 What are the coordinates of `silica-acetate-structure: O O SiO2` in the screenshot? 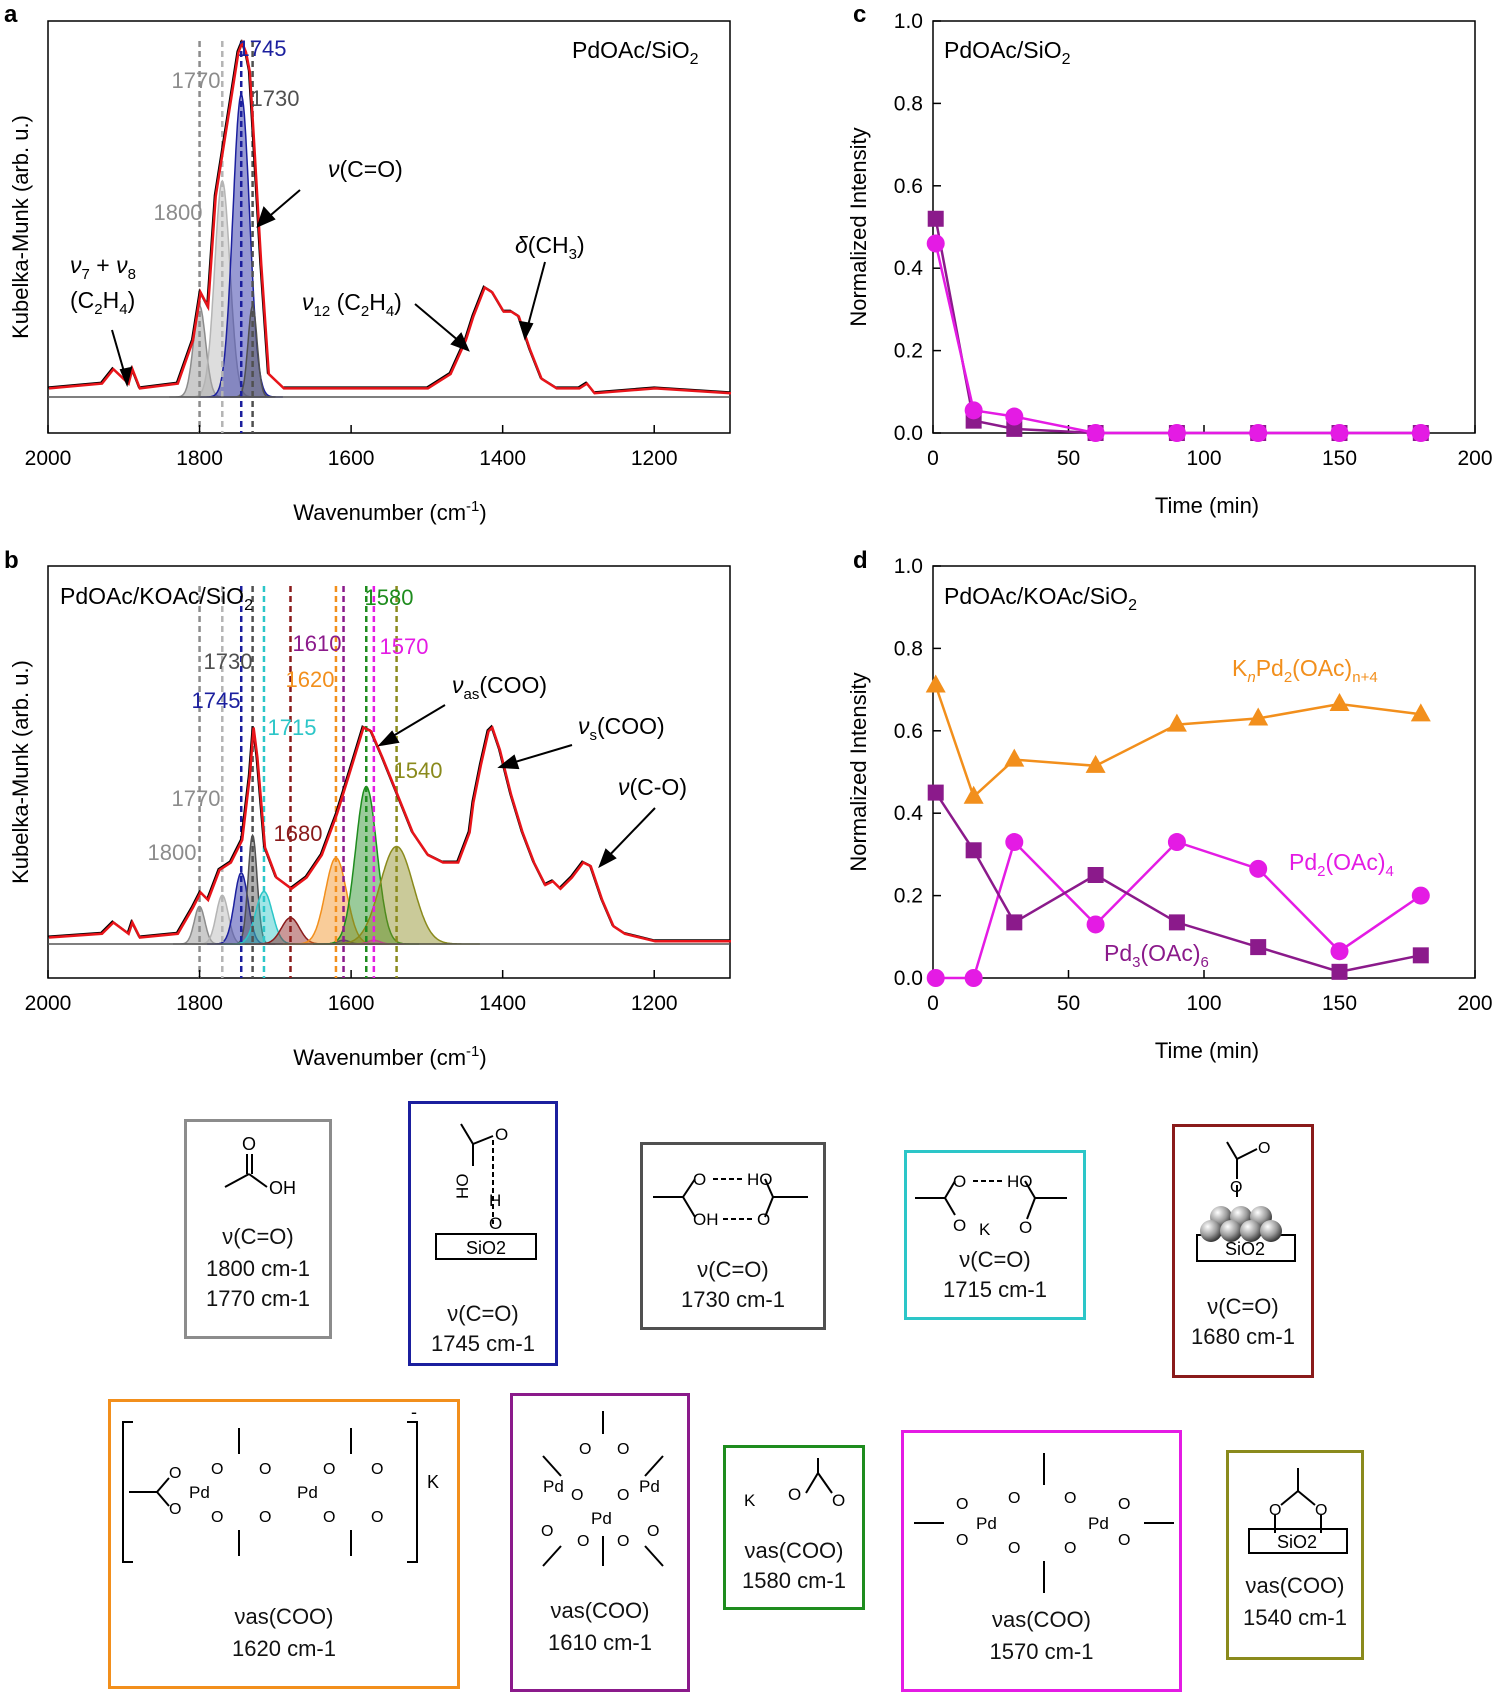 It's located at (1298, 1511).